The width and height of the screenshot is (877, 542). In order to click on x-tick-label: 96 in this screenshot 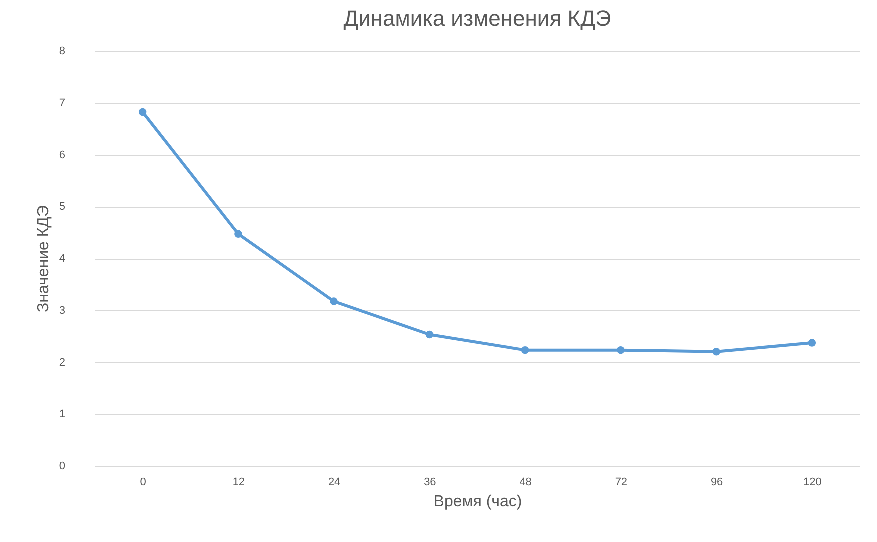, I will do `click(717, 482)`.